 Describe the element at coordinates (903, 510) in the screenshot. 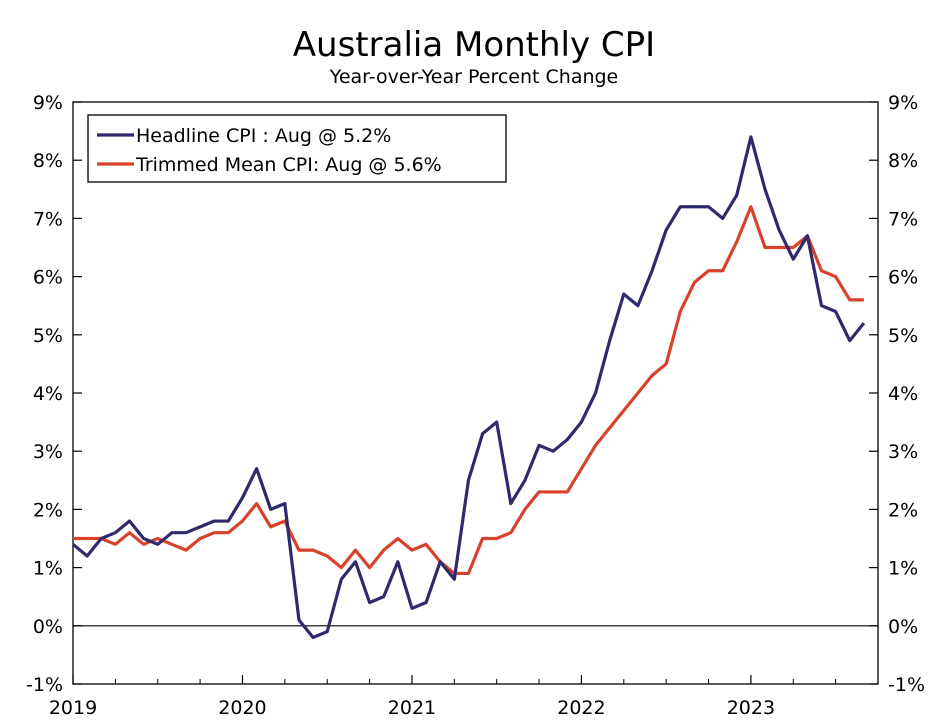

I see `y-tick-label-right: 2%` at that location.